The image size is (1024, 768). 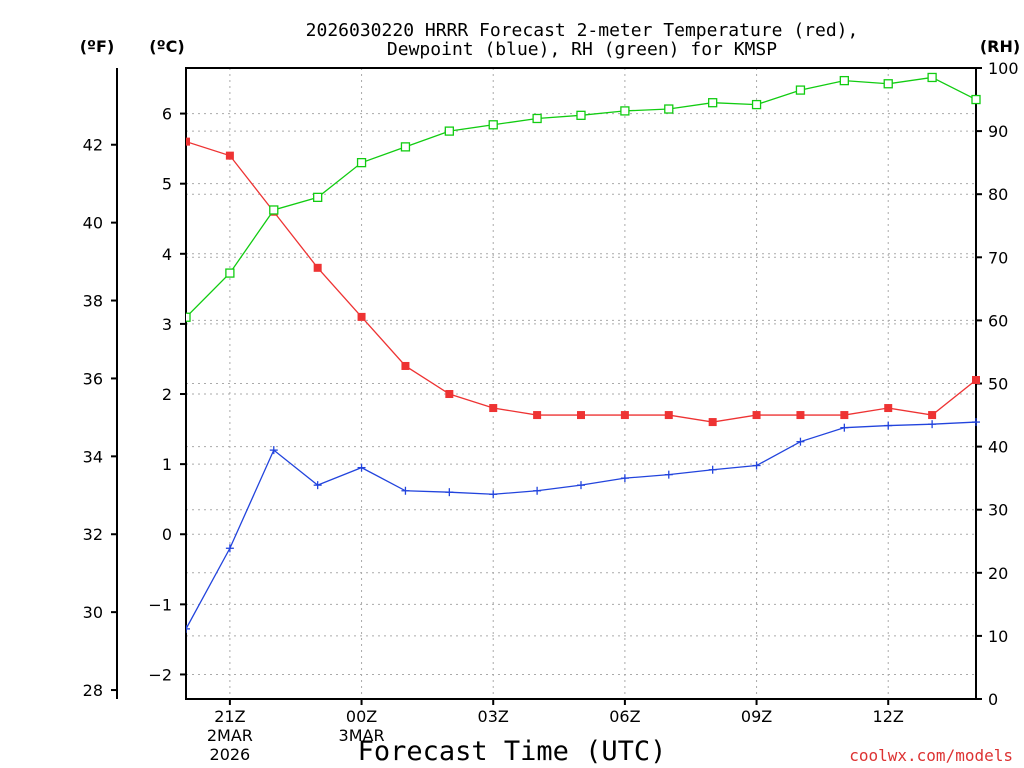 I want to click on rh-tick-label: 20, so click(x=998, y=573).